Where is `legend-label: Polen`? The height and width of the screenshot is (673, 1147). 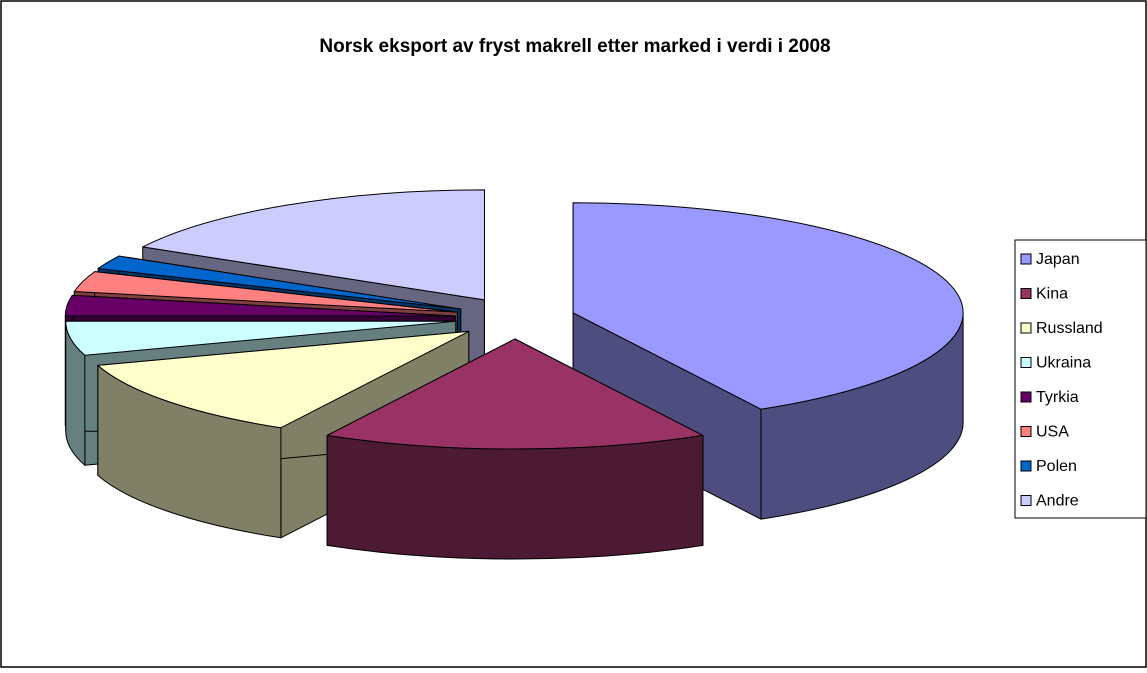 legend-label: Polen is located at coordinates (1056, 466).